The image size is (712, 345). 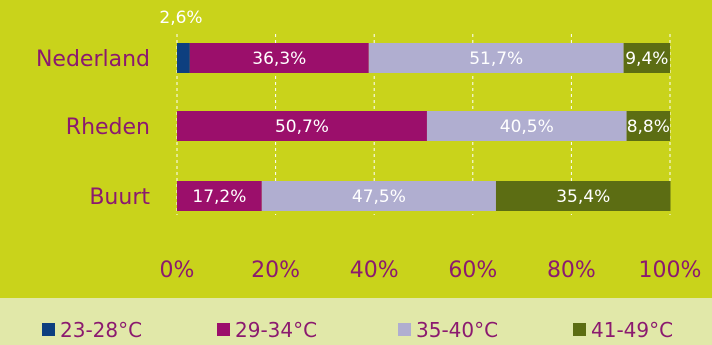 I want to click on data-label: 17,2%, so click(x=219, y=197).